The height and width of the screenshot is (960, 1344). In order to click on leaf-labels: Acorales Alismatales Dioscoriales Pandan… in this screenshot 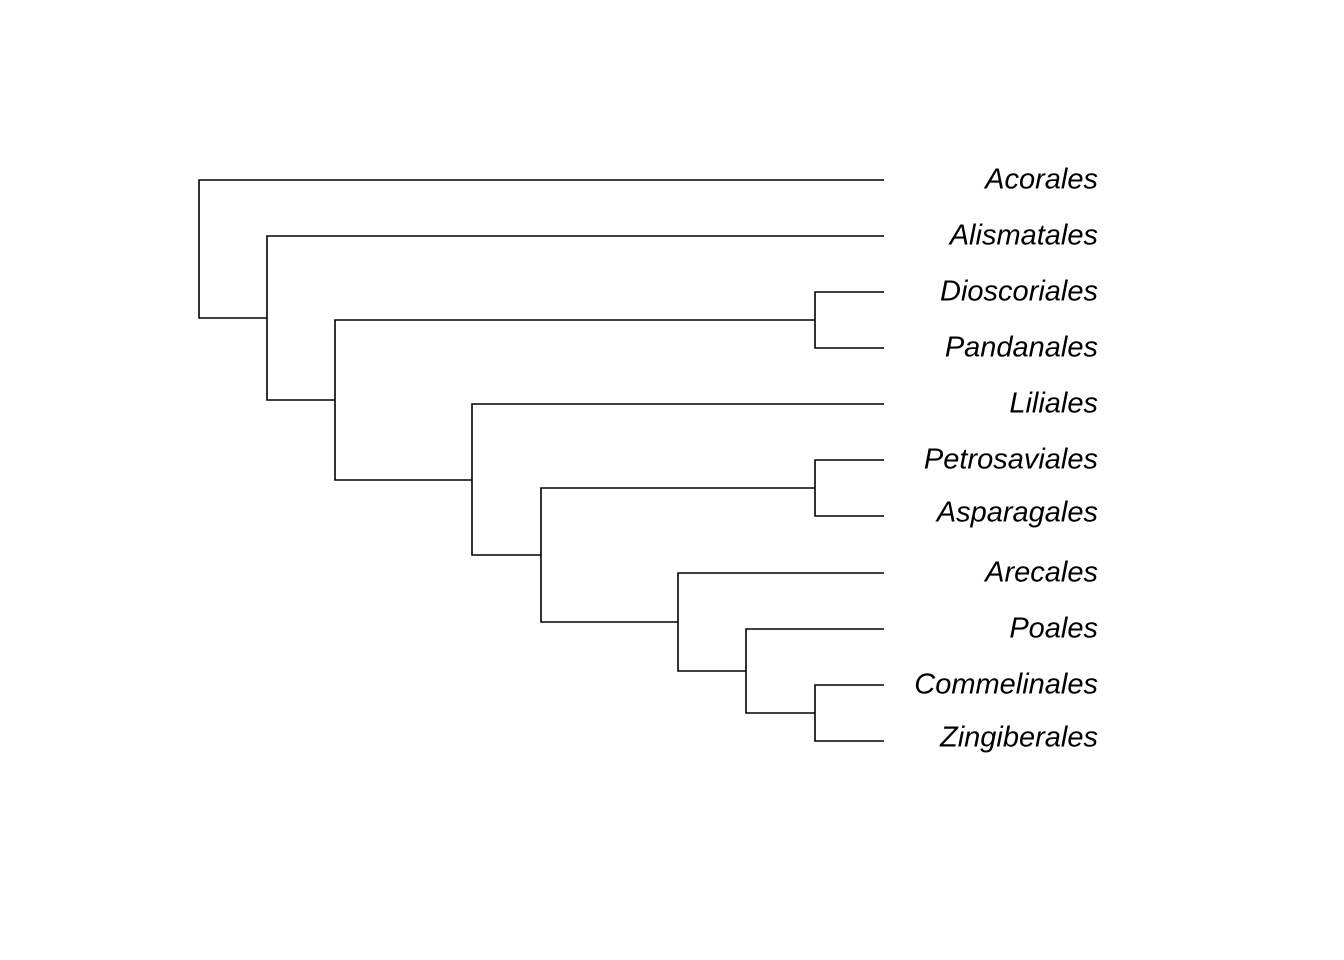, I will do `click(1006, 459)`.